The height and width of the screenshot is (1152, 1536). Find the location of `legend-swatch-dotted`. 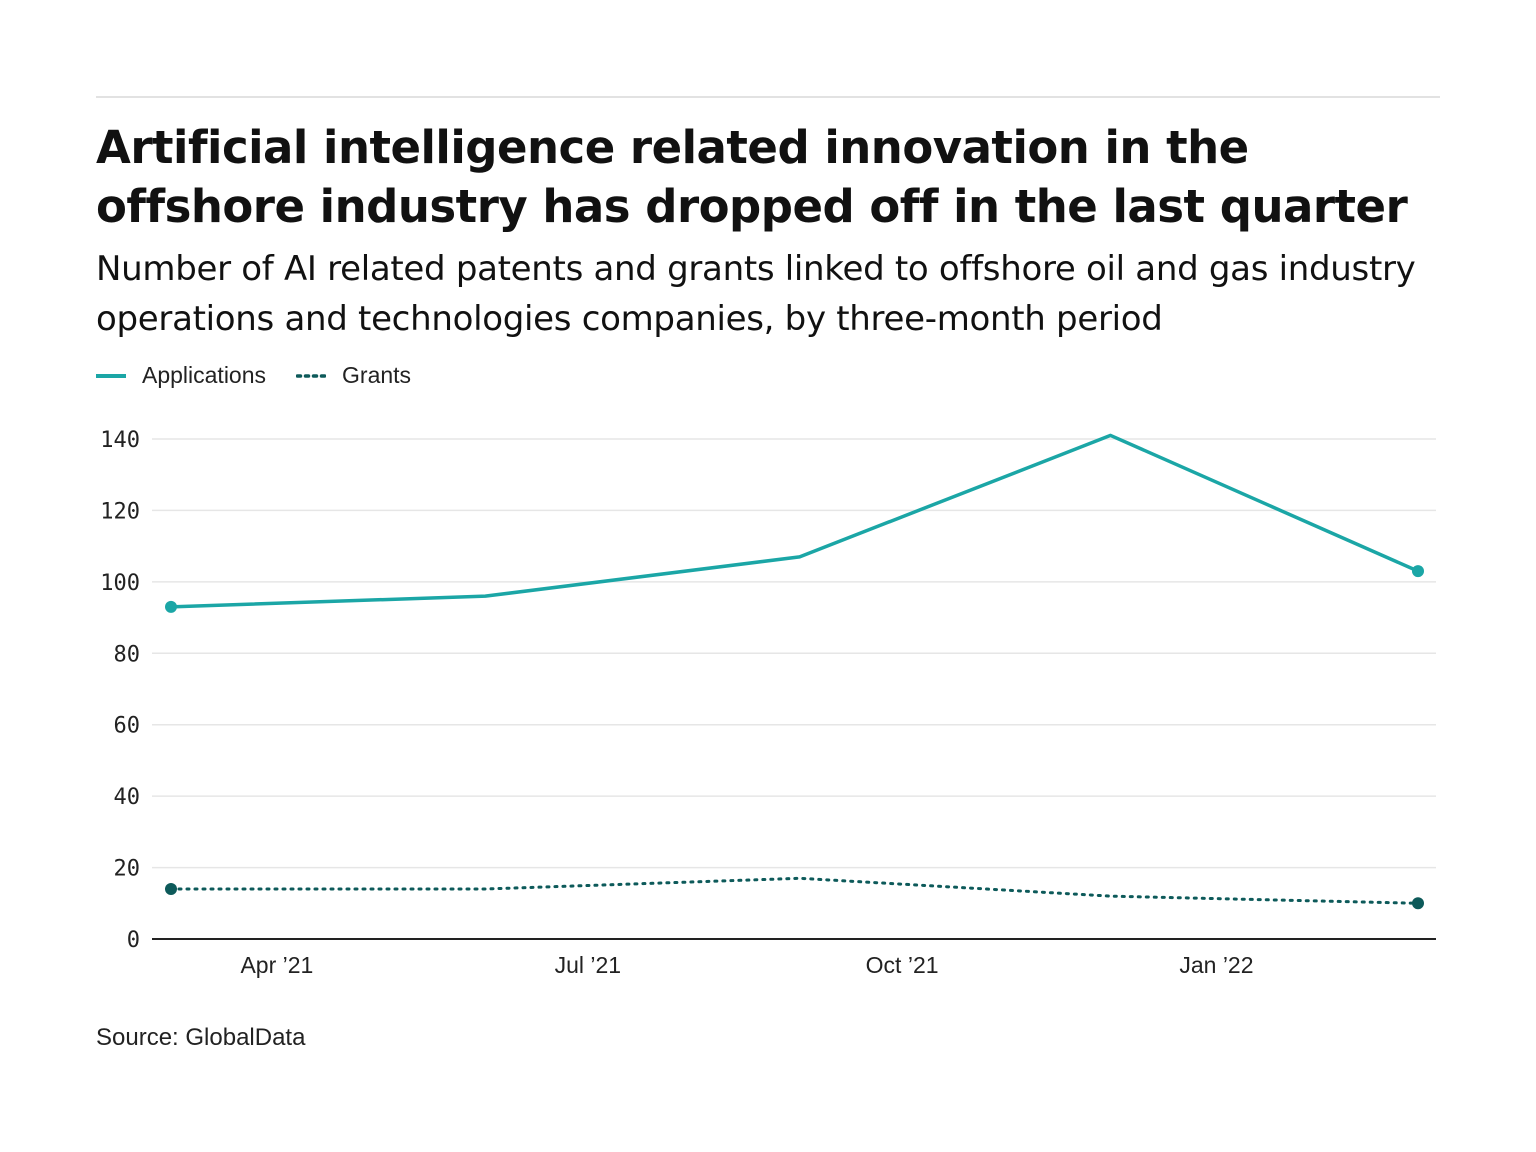

legend-swatch-dotted is located at coordinates (311, 375).